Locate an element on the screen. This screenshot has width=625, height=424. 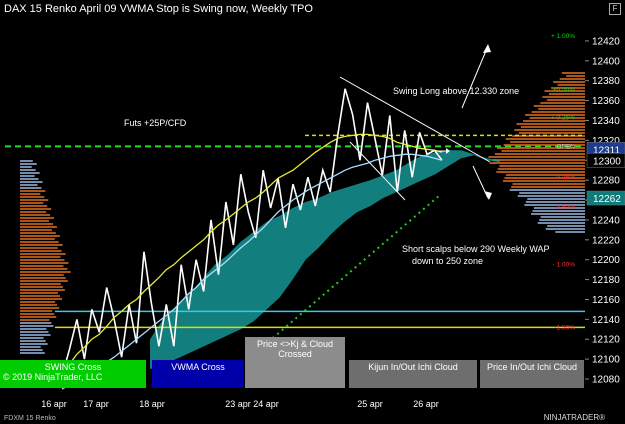
trendline-upper is located at coordinates (415, 119).